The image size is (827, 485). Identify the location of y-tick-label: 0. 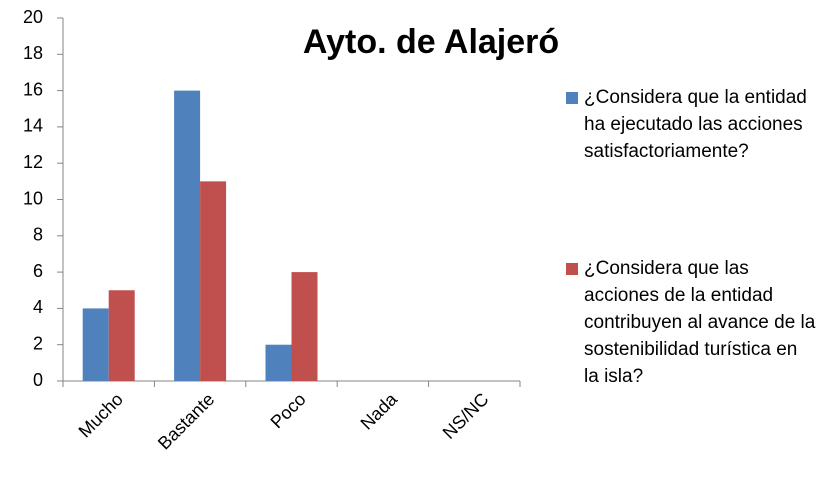
(38, 380).